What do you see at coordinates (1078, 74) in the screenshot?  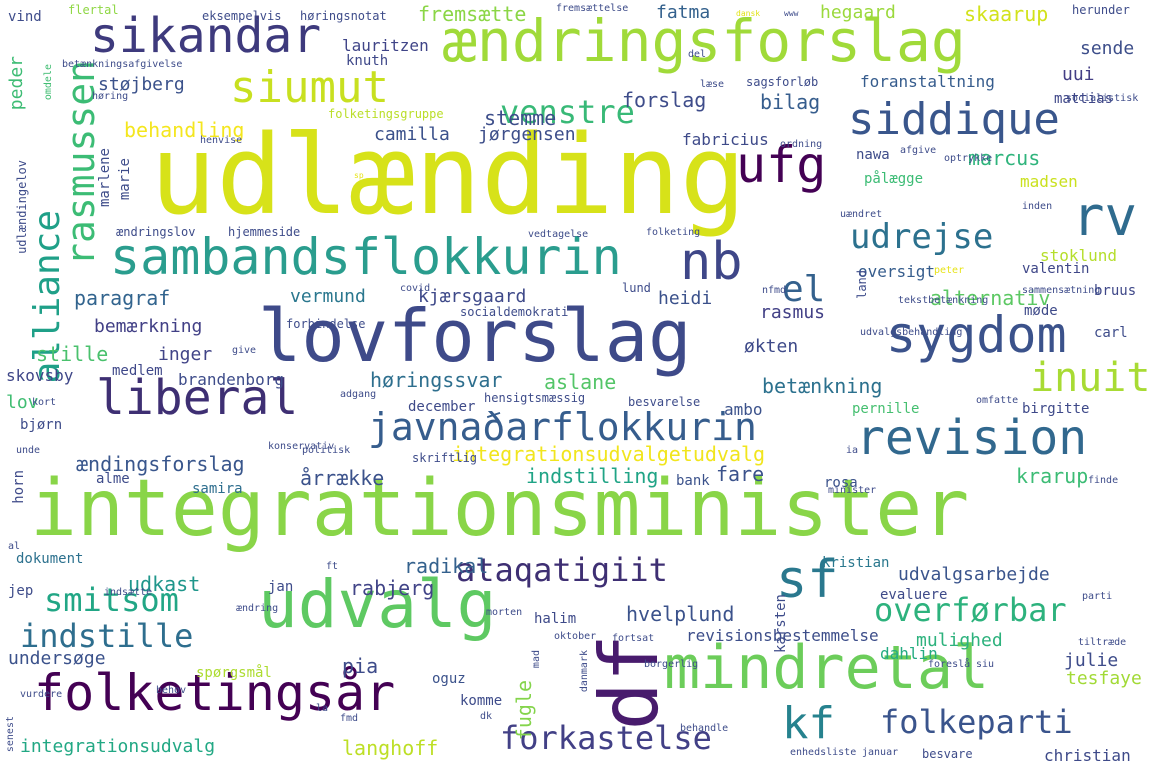 I see `cloud-word: uui` at bounding box center [1078, 74].